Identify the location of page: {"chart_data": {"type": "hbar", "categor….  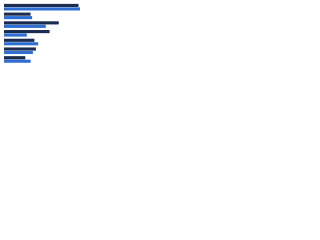
(50, 35).